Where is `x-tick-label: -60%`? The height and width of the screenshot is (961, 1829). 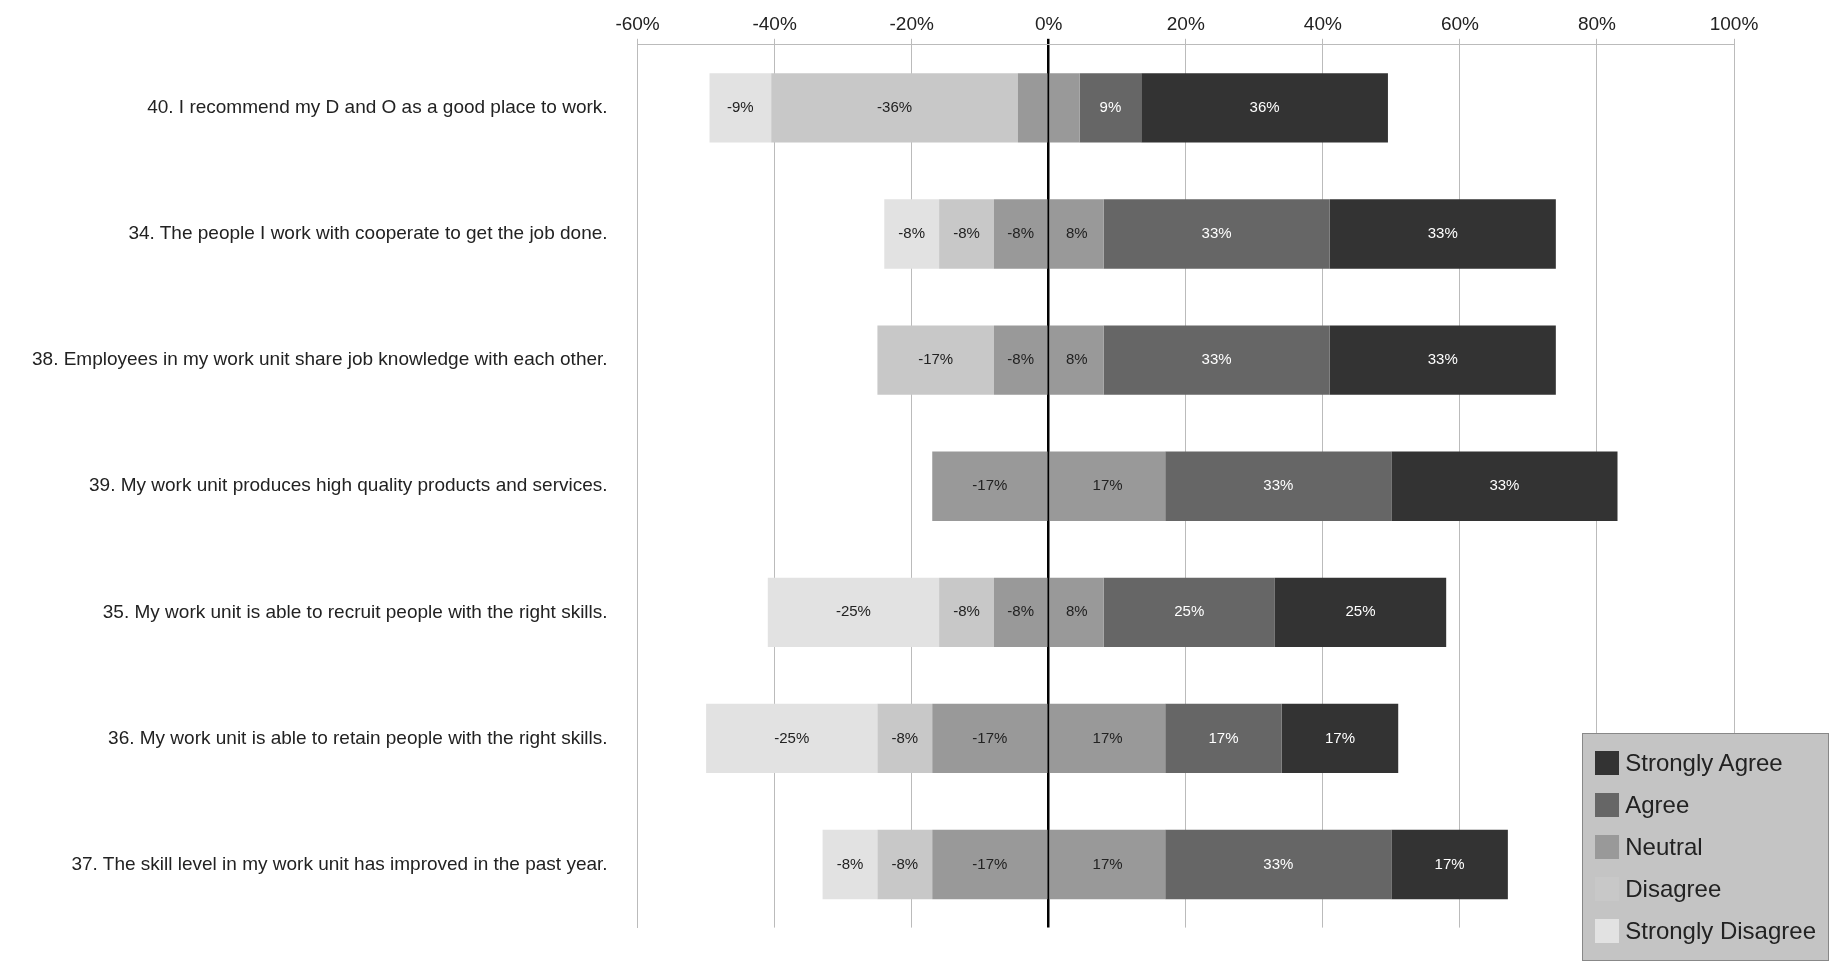
x-tick-label: -60% is located at coordinates (637, 23).